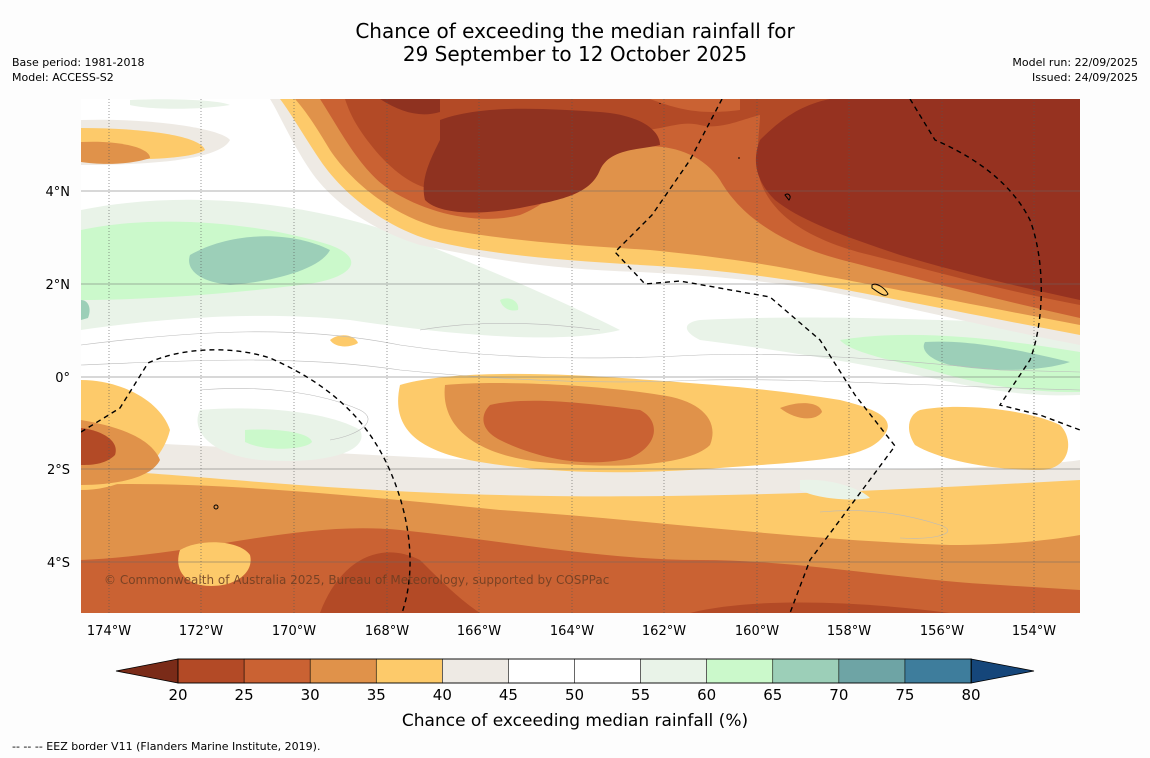 The image size is (1150, 758). Describe the element at coordinates (801, 411) in the screenshot. I see `region-30-35-patch` at that location.